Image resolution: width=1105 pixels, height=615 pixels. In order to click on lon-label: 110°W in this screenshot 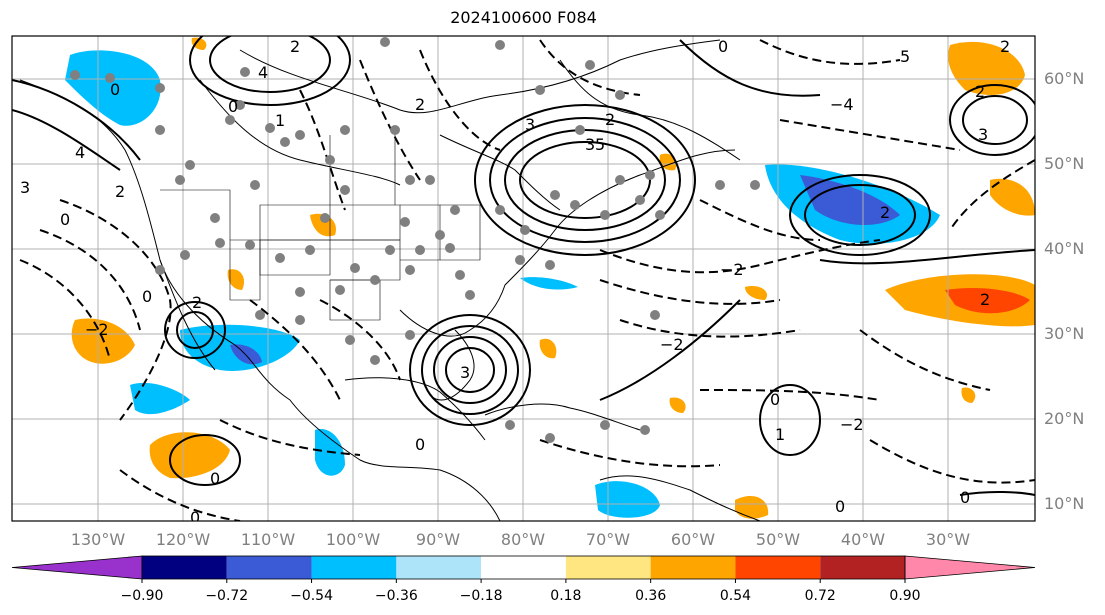, I will do `click(268, 539)`.